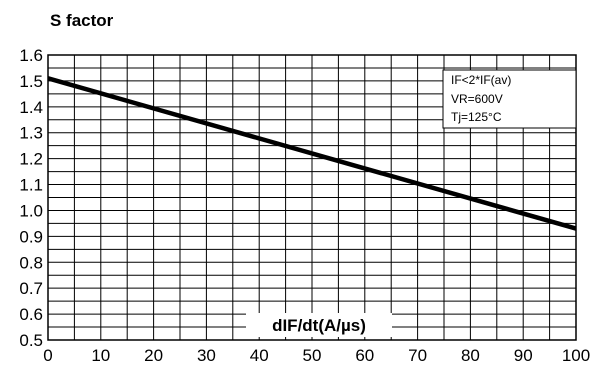 The width and height of the screenshot is (605, 365). I want to click on x-tick-label: 40, so click(259, 355).